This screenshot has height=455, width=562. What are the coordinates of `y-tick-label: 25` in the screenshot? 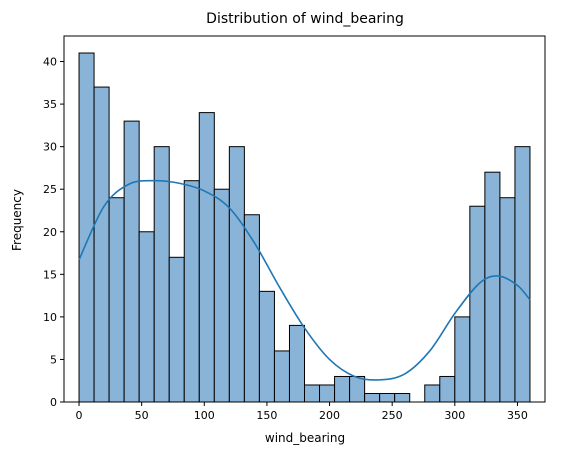 It's located at (50, 189).